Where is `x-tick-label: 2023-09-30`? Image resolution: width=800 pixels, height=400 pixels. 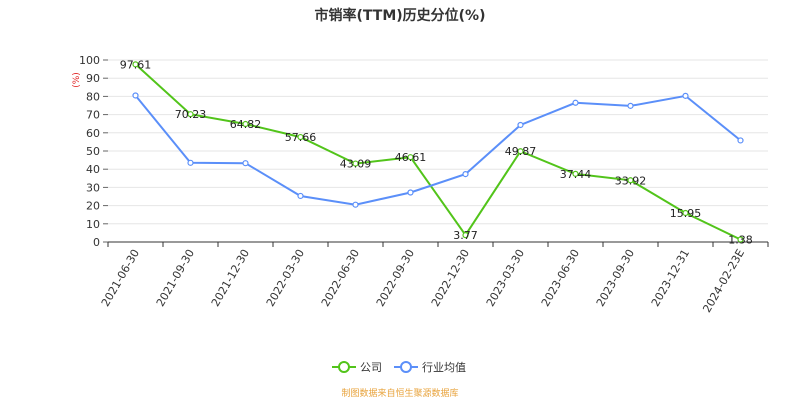
x-tick-label: 2023-09-30 is located at coordinates (615, 278).